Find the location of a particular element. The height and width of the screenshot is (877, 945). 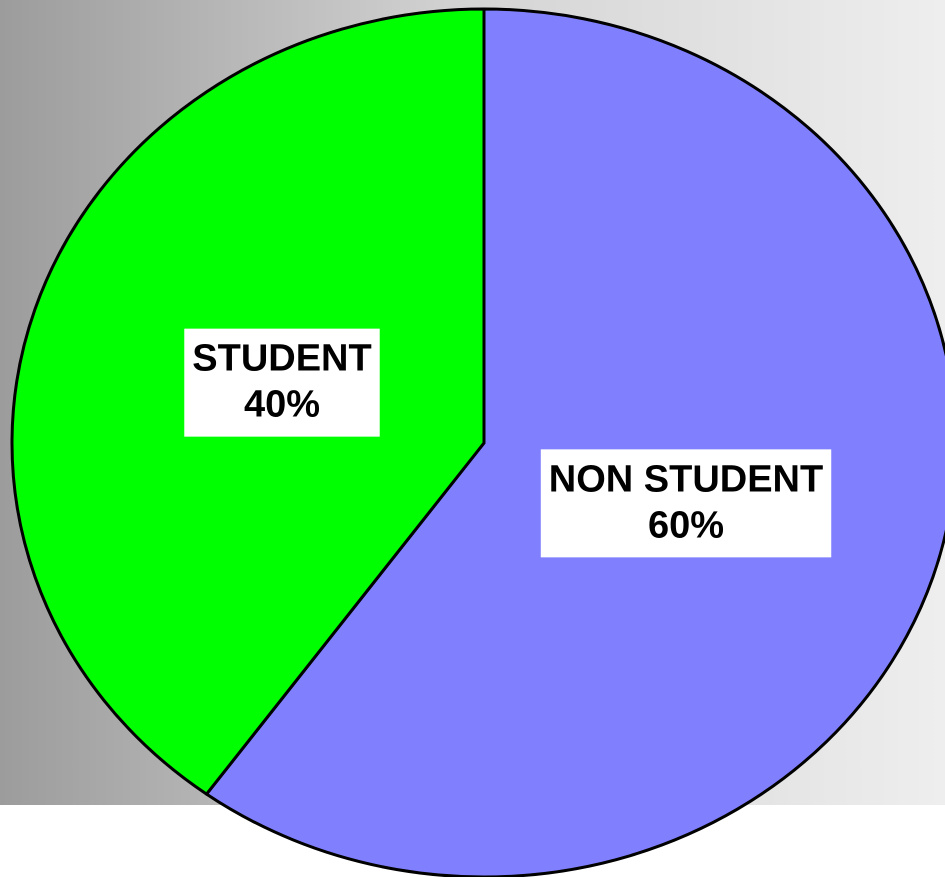

value-label: 60% is located at coordinates (686, 525).